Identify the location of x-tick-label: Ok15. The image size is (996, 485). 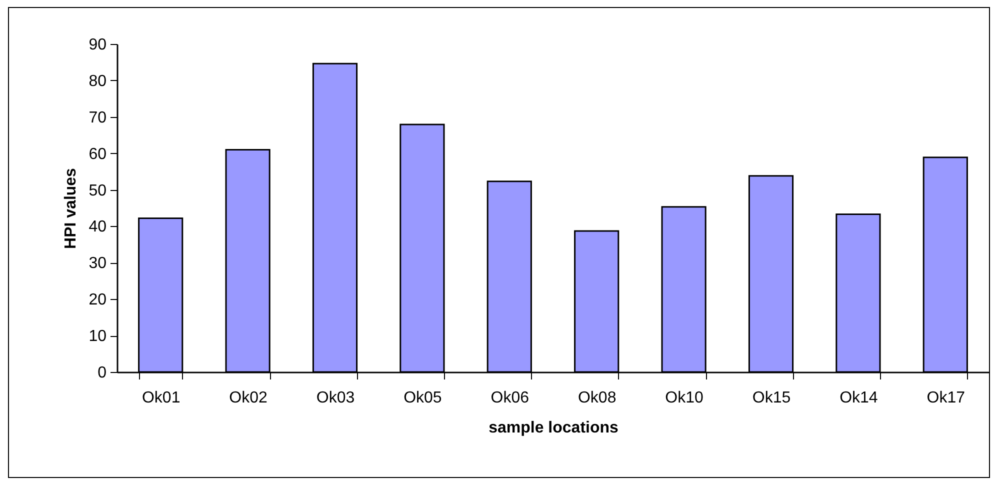
(771, 398).